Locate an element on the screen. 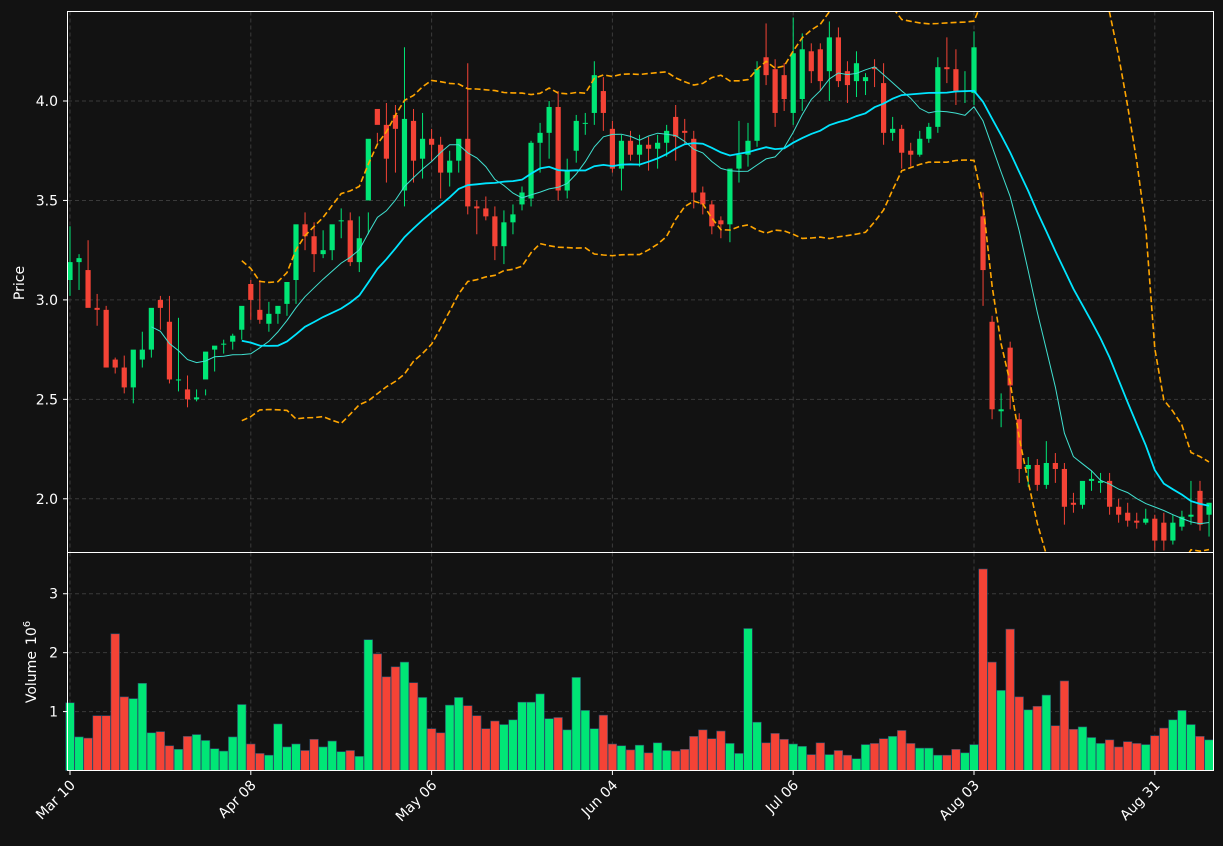 The width and height of the screenshot is (1223, 846). volume-y-axis: 1 2 3 is located at coordinates (58, 654).